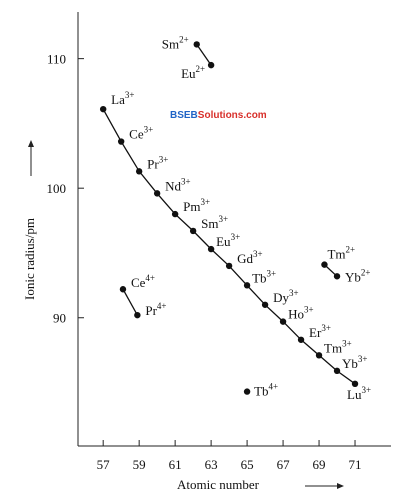 The width and height of the screenshot is (404, 498). Describe the element at coordinates (285, 296) in the screenshot. I see `label-dy3plus-0-9: Dy3+` at that location.